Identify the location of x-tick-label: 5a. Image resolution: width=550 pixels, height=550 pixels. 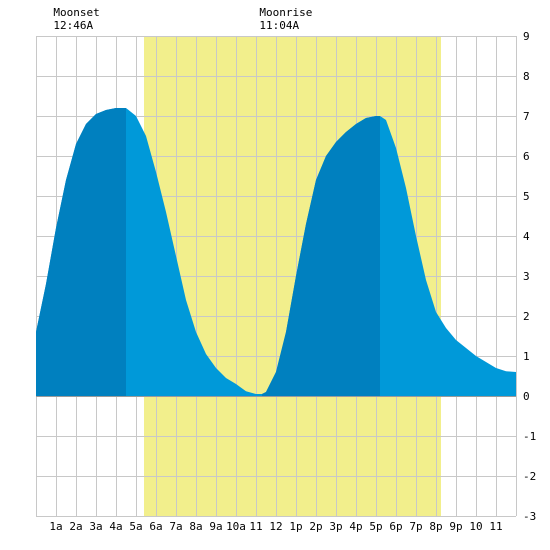
(135, 526).